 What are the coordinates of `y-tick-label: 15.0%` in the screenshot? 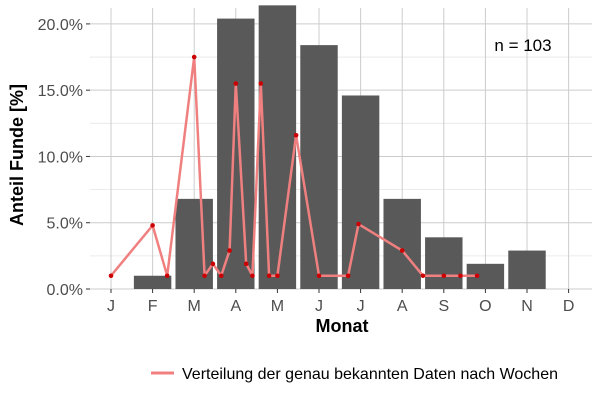 It's located at (60, 91).